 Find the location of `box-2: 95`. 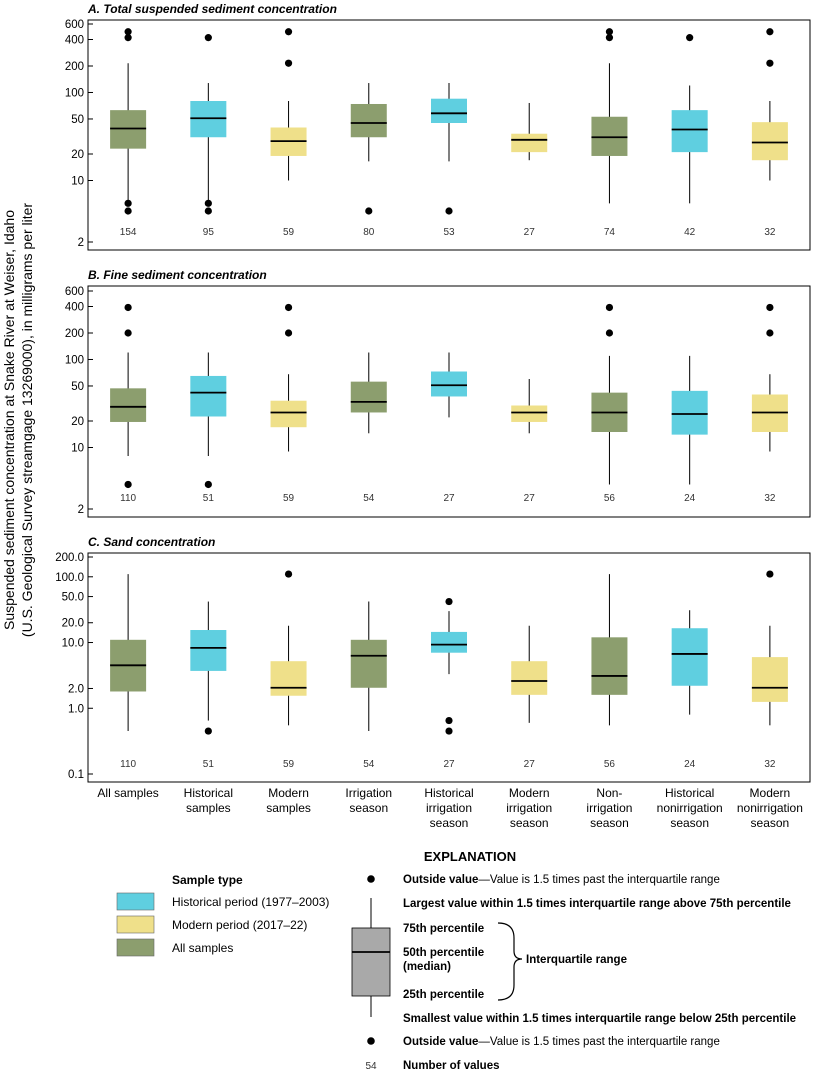

box-2: 95 is located at coordinates (208, 136).